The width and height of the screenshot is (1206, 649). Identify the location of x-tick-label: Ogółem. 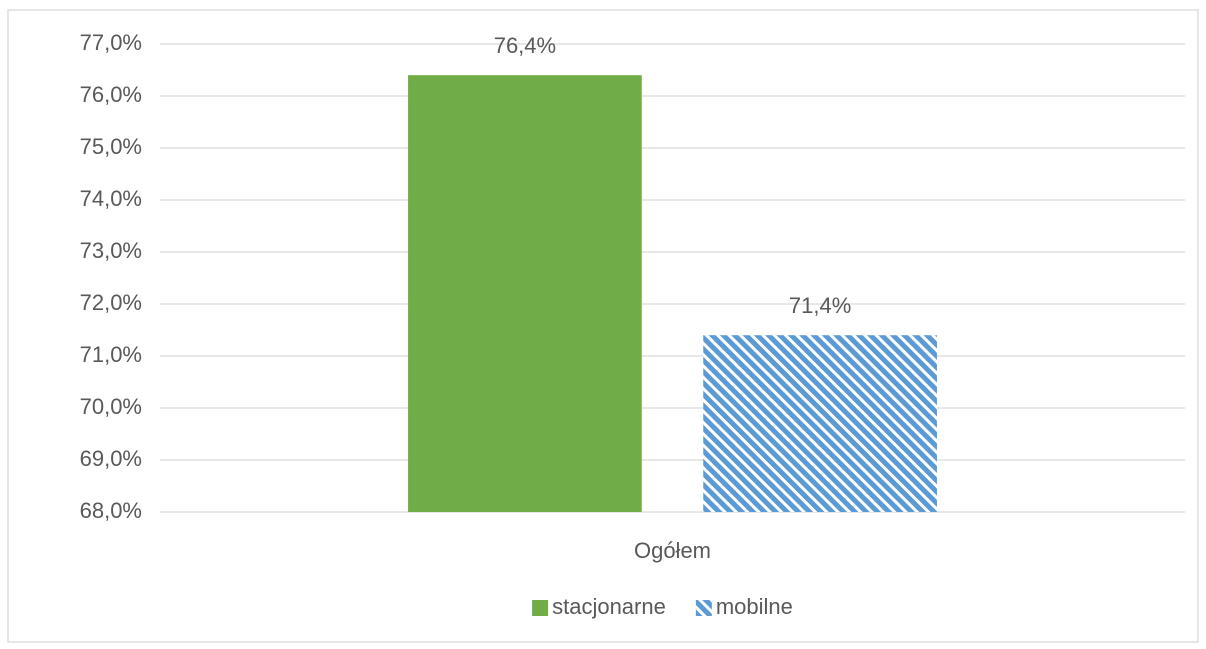
(672, 550).